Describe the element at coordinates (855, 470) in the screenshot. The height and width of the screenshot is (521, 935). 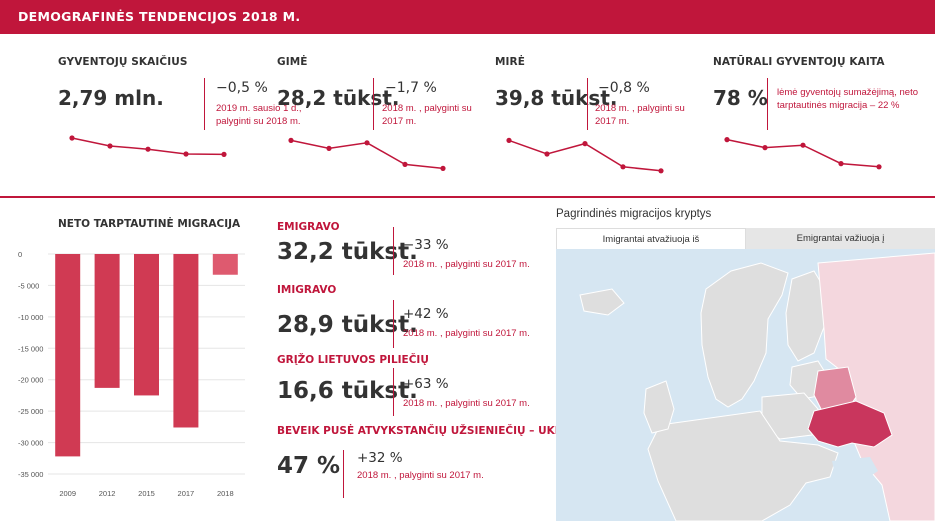
I see `black-sea` at that location.